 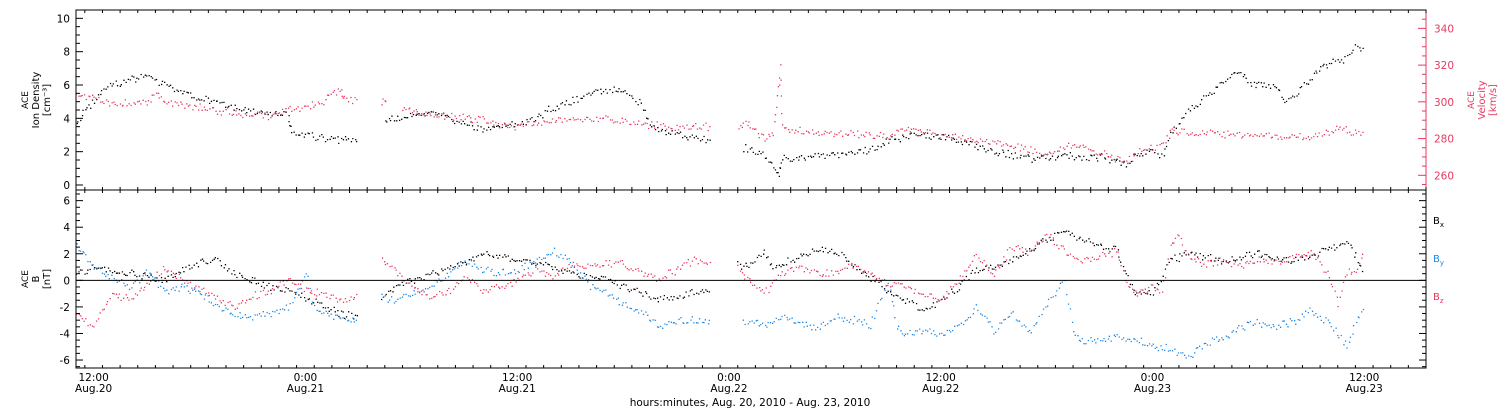 What do you see at coordinates (36, 278) in the screenshot?
I see `y-axis-title-line: B` at bounding box center [36, 278].